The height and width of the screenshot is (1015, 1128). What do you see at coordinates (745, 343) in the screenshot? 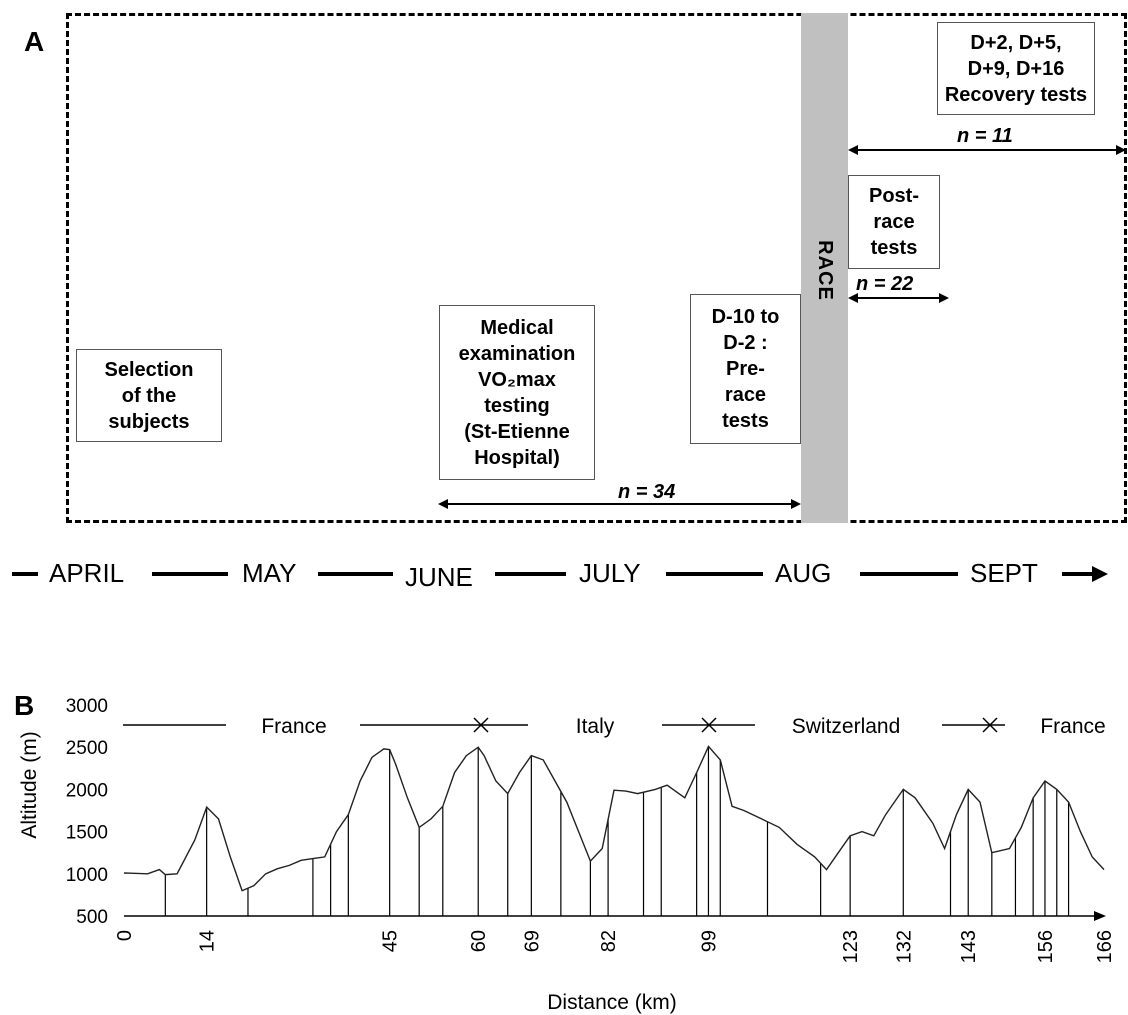
I see `prerace-line-2: D-2 :` at bounding box center [745, 343].